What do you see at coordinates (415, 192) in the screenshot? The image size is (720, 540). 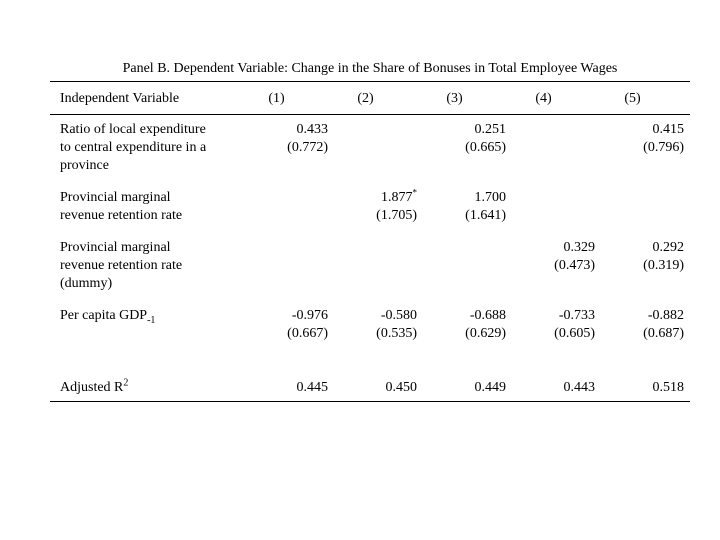 I see `significance-star: *` at bounding box center [415, 192].